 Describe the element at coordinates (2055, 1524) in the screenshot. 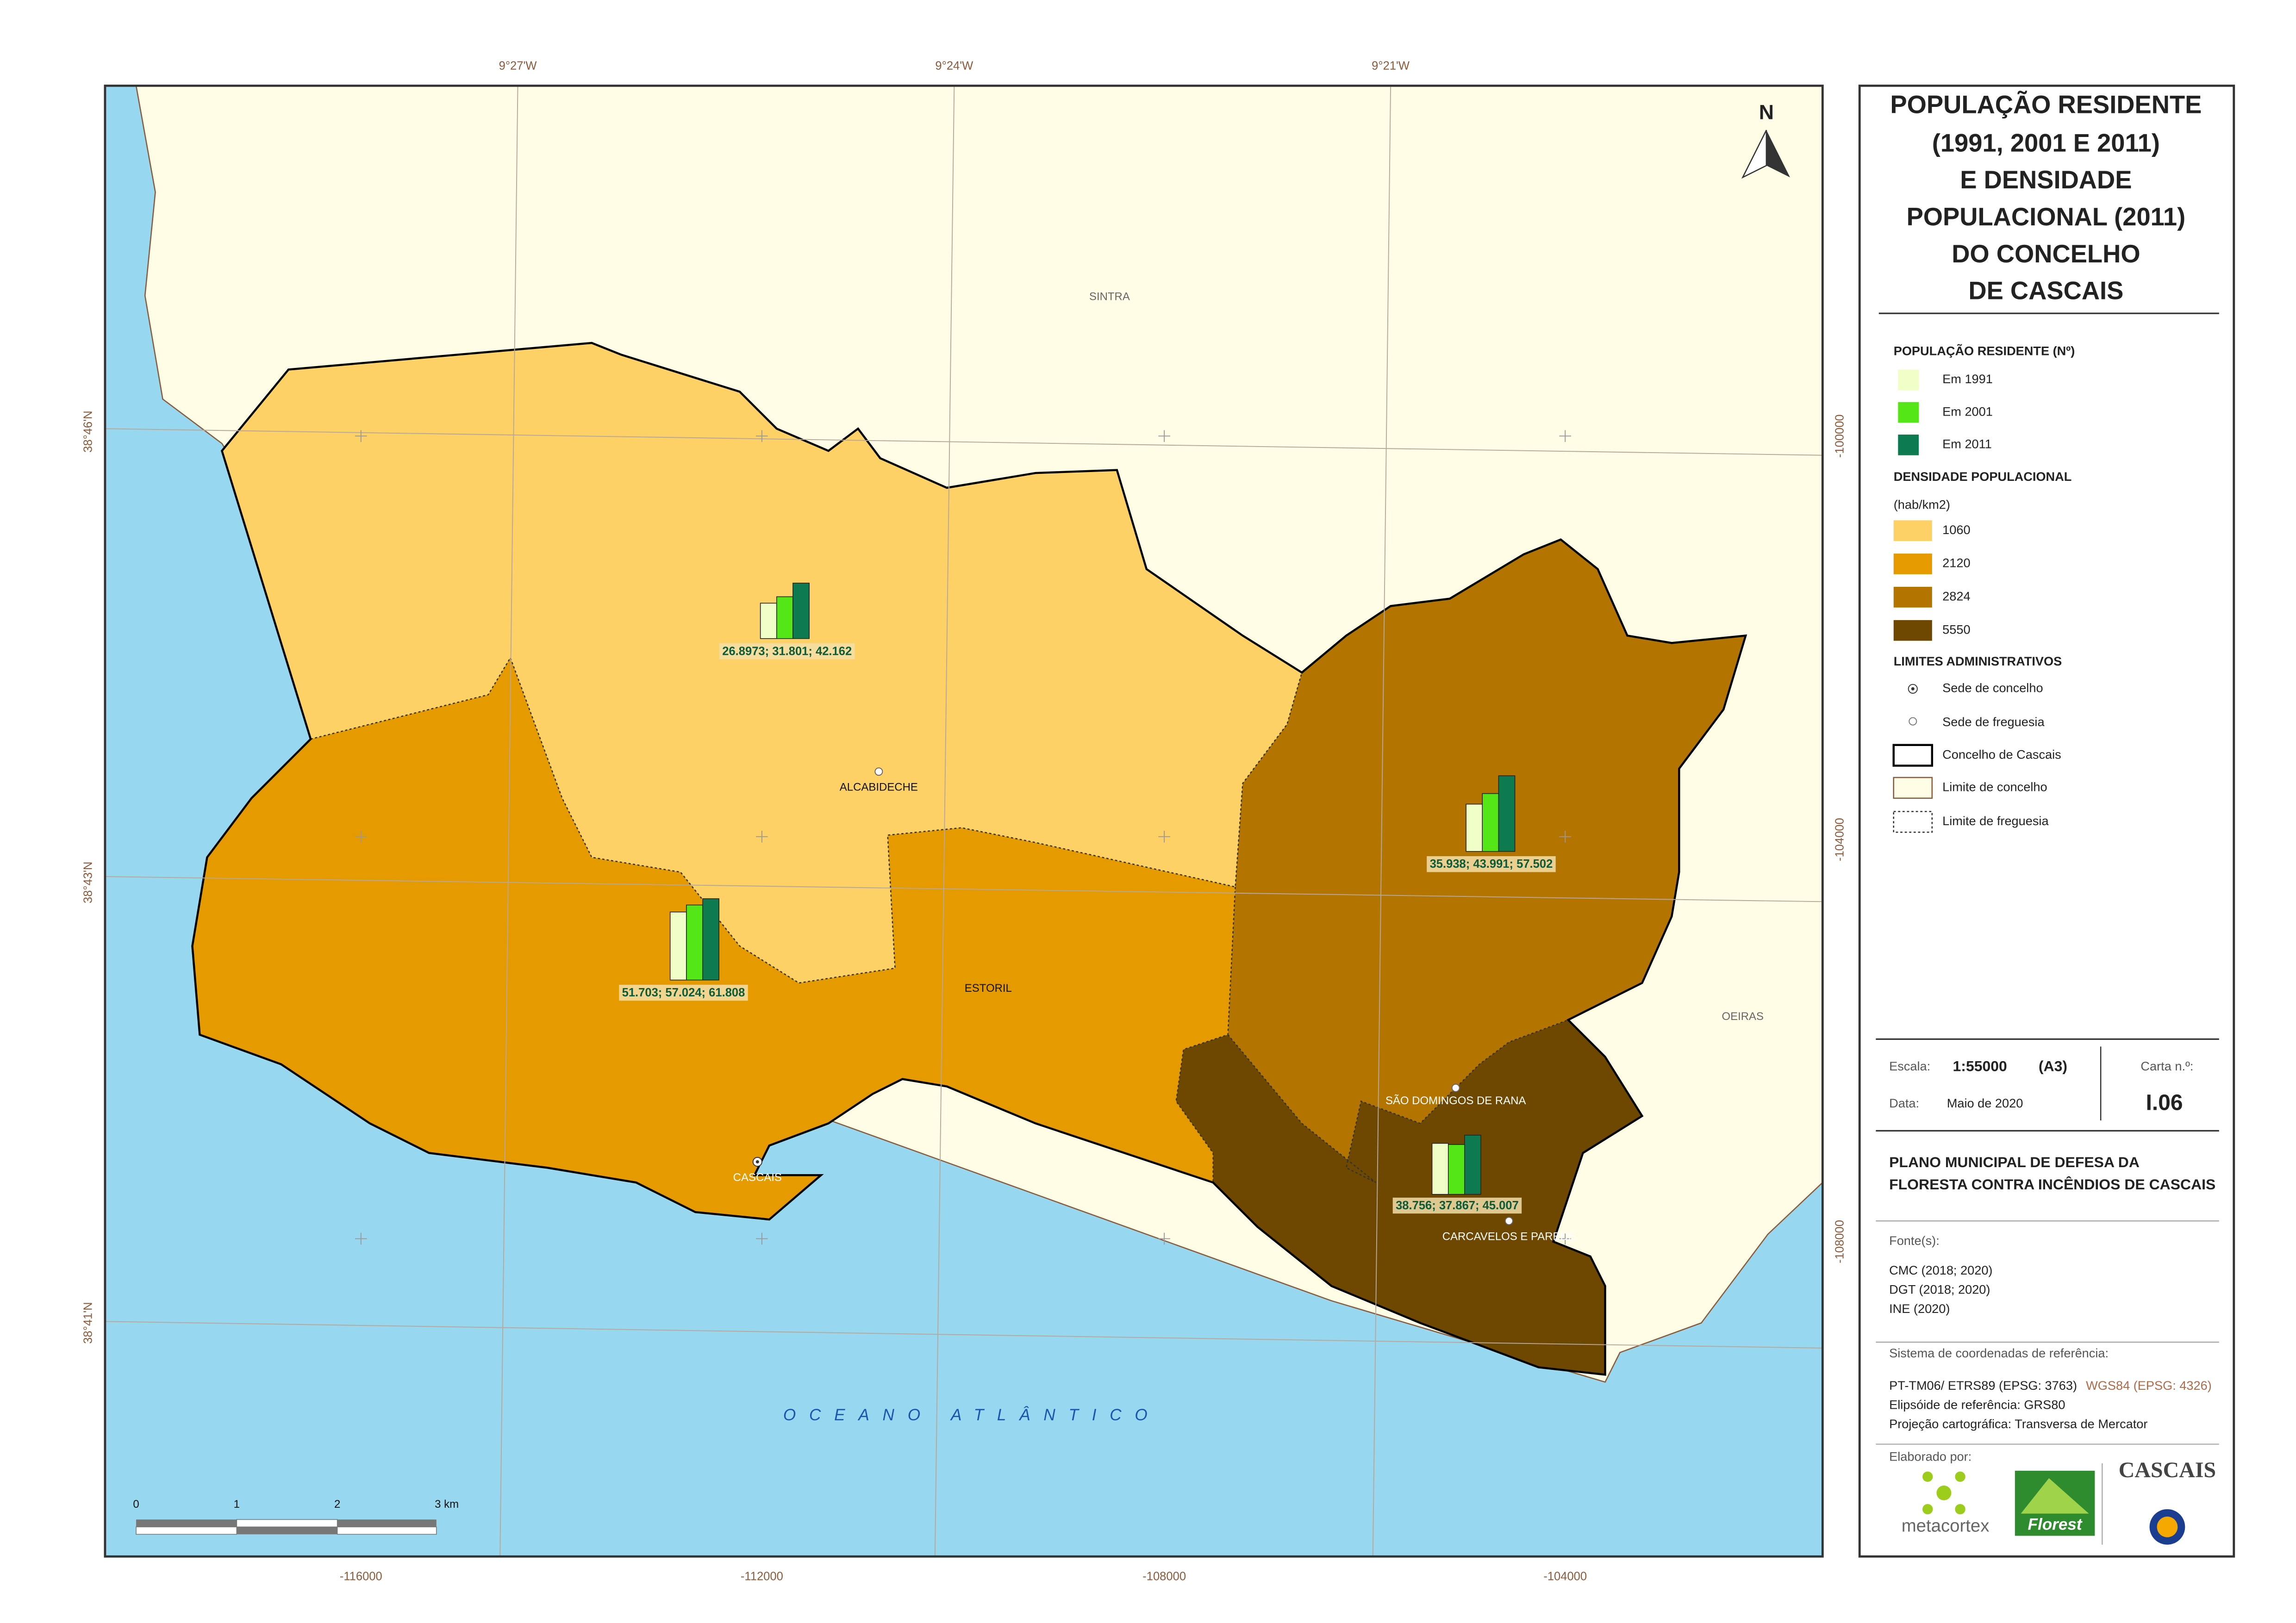

I see `logo-text: Florest` at that location.